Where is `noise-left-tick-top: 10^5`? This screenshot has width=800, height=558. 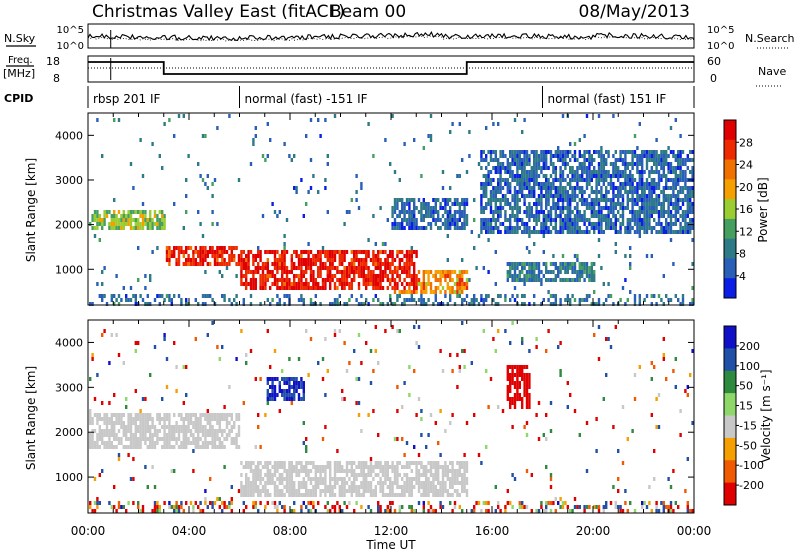 noise-left-tick-top: 10^5 is located at coordinates (70, 30).